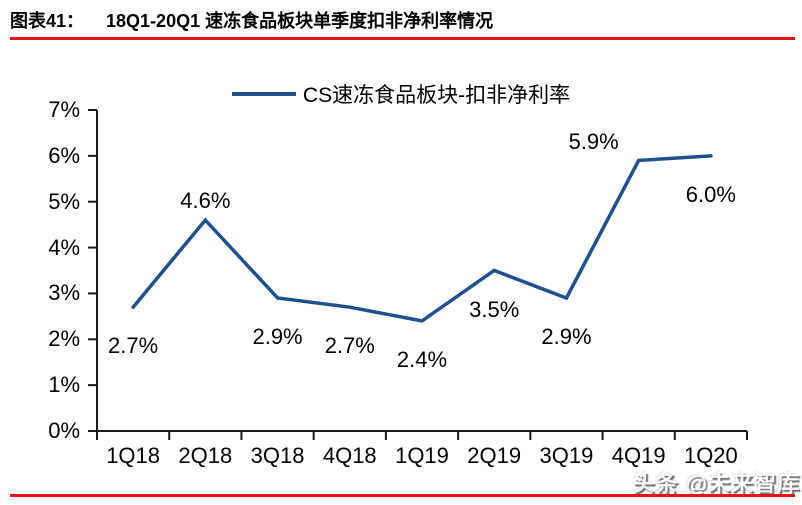 This screenshot has width=802, height=505. I want to click on y-axis-label: 6%, so click(64, 155).